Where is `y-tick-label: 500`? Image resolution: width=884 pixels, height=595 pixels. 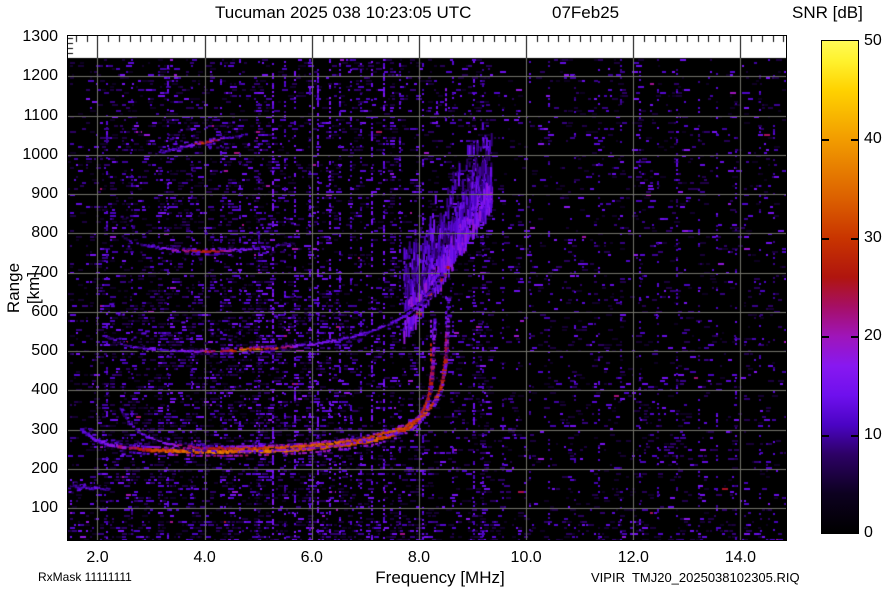
y-tick-label: 500 is located at coordinates (44, 351).